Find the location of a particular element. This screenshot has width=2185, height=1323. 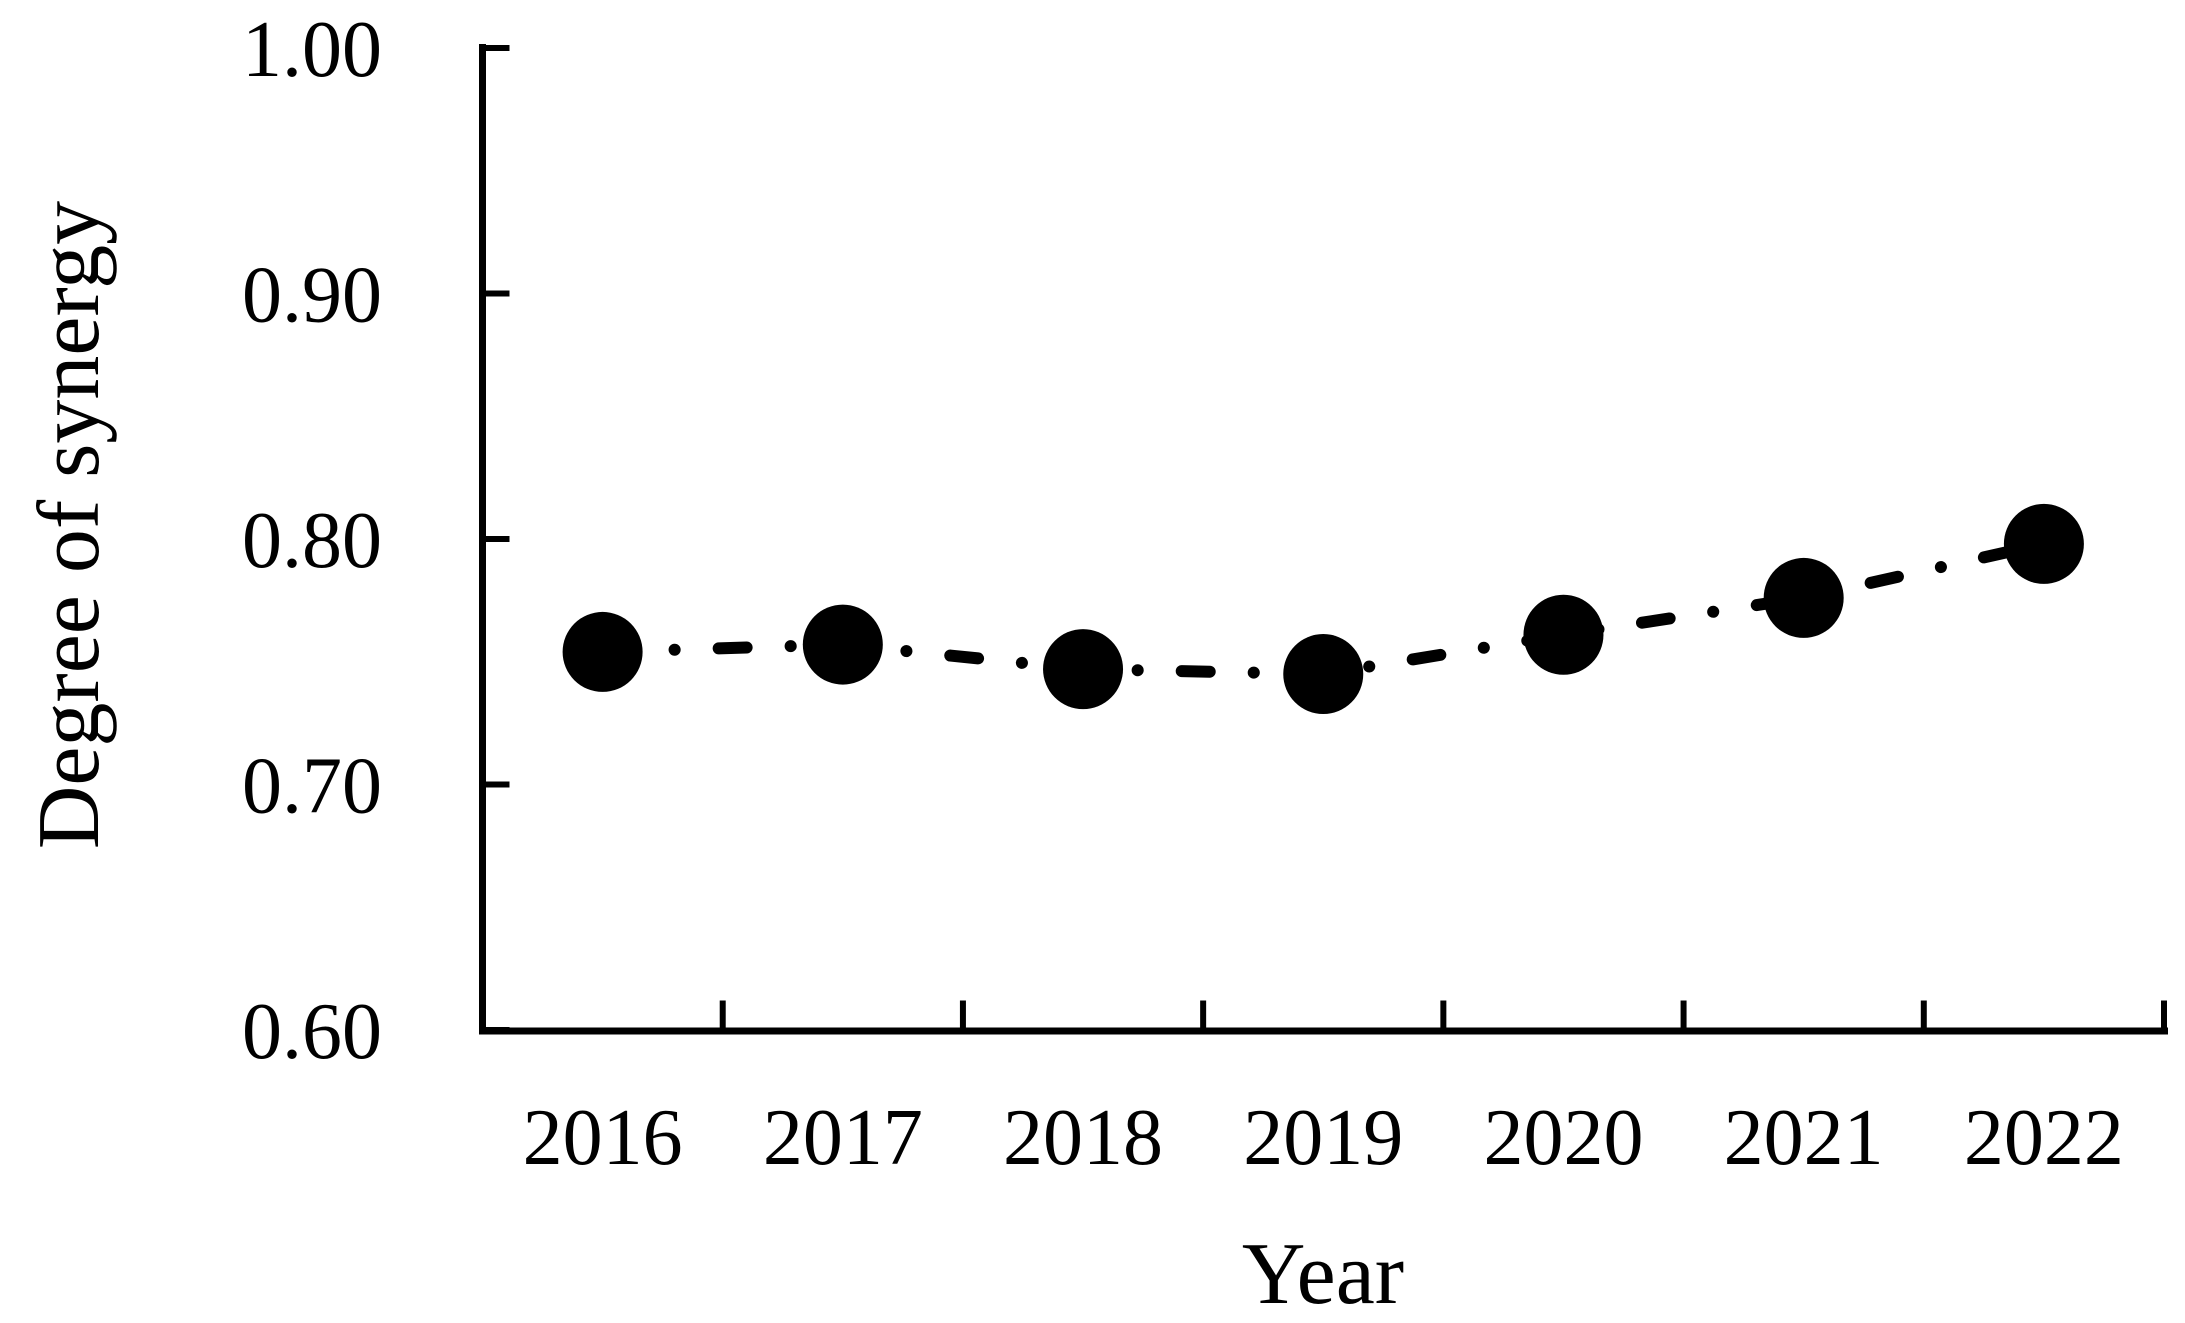

x-tick-label: 2018 is located at coordinates (1083, 1138).